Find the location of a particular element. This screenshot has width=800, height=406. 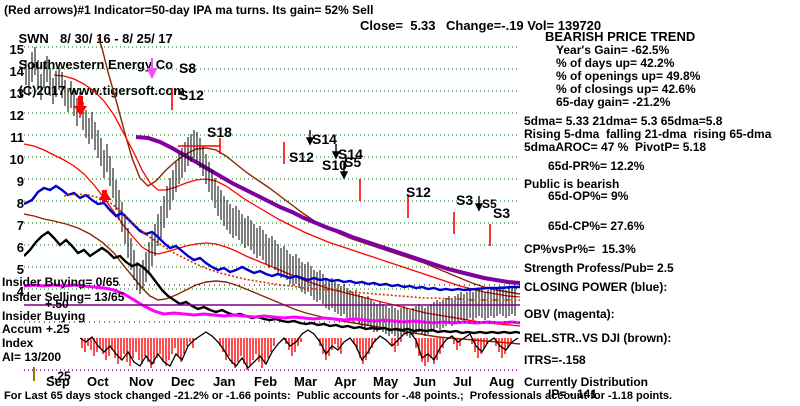

level-label-minus25: -.25 is located at coordinates (60, 376).